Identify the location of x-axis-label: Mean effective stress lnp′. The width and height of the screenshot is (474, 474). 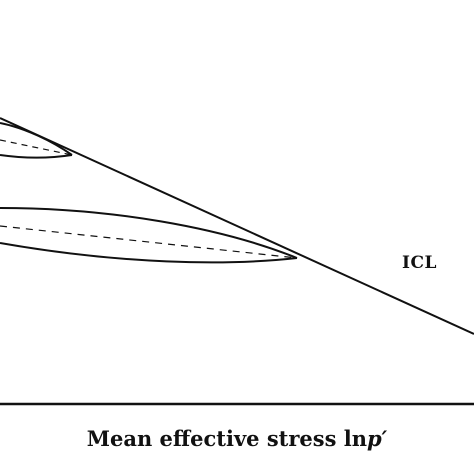
(237, 438).